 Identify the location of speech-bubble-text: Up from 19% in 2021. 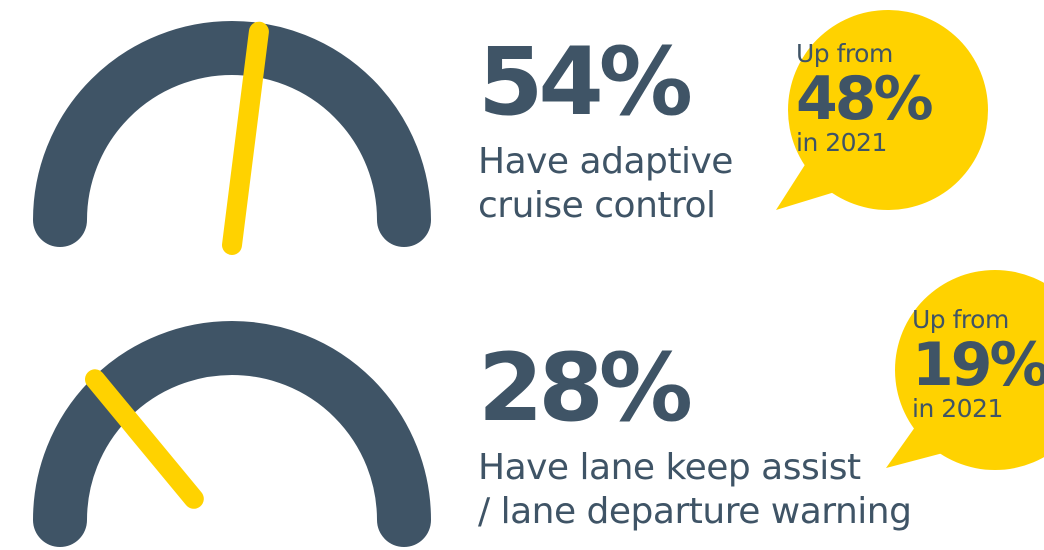
(978, 364).